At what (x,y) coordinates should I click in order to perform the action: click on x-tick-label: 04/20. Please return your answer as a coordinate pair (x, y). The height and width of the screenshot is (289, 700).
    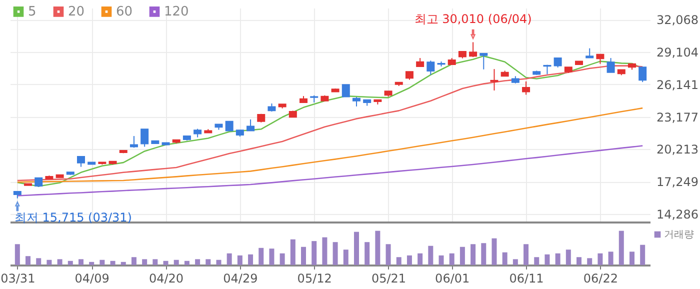
    Looking at the image, I should click on (166, 279).